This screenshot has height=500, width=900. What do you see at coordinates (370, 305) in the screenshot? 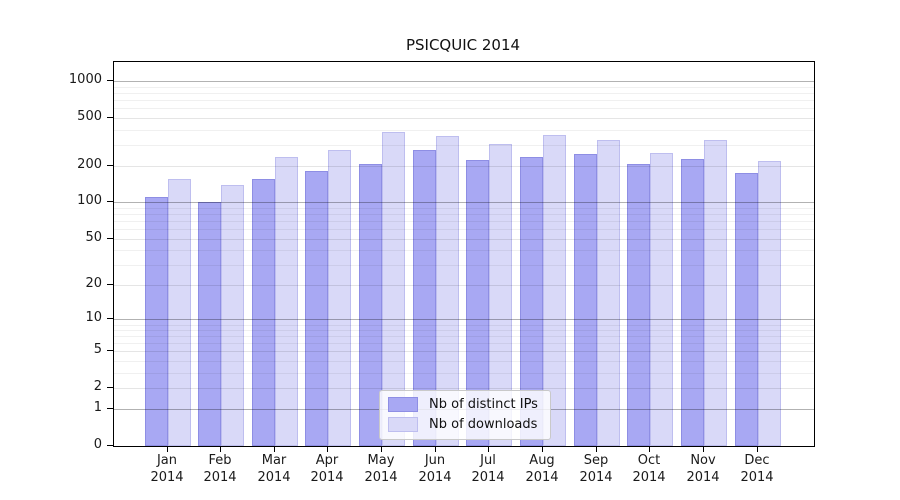
I see `bar-distinct-ips-may` at bounding box center [370, 305].